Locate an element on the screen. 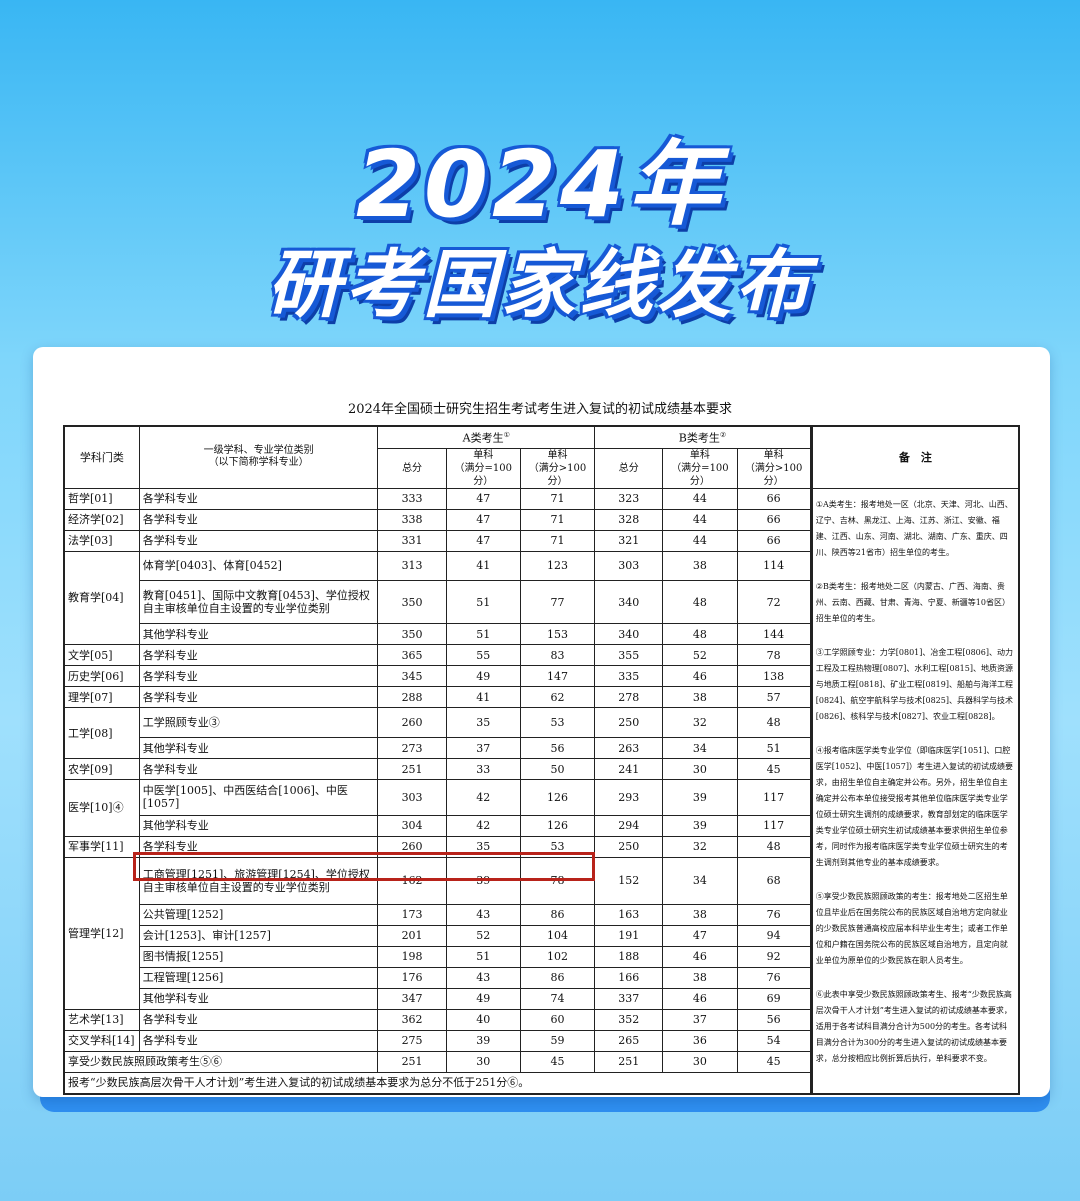 Image resolution: width=1080 pixels, height=1201 pixels. score-b-total: 250 is located at coordinates (629, 722).